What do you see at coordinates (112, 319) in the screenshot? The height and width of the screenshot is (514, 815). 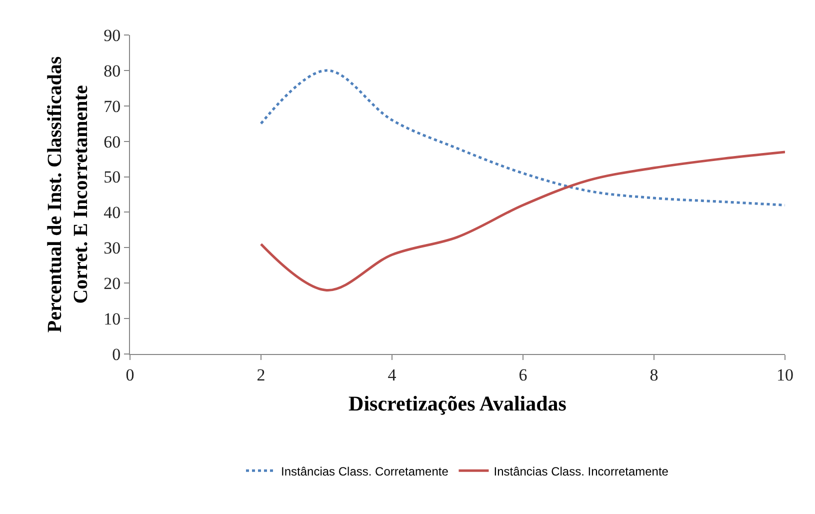 I see `y-tick-label: 10` at bounding box center [112, 319].